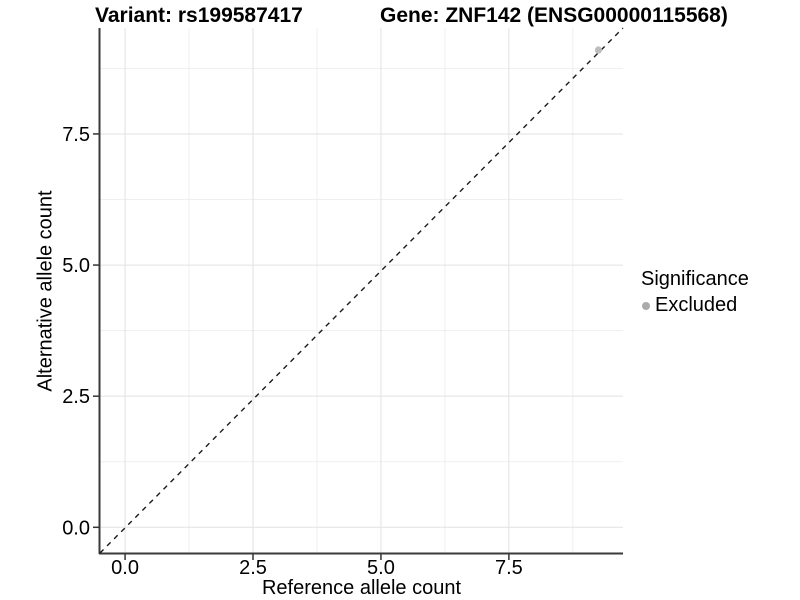 Image resolution: width=800 pixels, height=600 pixels. What do you see at coordinates (76, 266) in the screenshot?
I see `y-tick-label: 5.0` at bounding box center [76, 266].